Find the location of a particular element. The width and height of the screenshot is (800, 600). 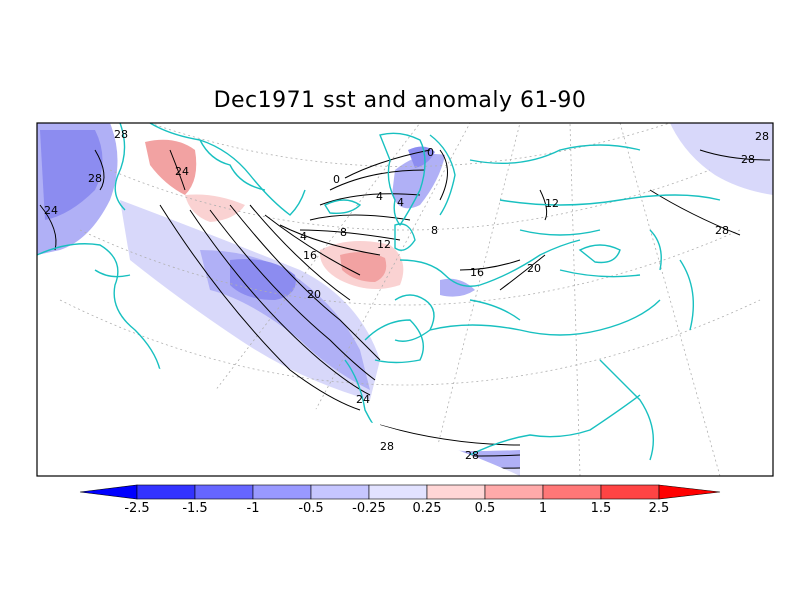

anomaly-neg-med is located at coordinates (457, 287).